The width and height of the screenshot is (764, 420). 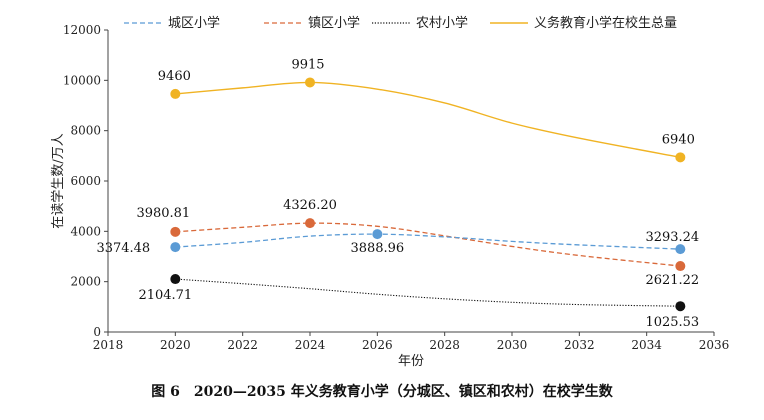 What do you see at coordinates (82, 30) in the screenshot?
I see `y-tick-label: 12000` at bounding box center [82, 30].